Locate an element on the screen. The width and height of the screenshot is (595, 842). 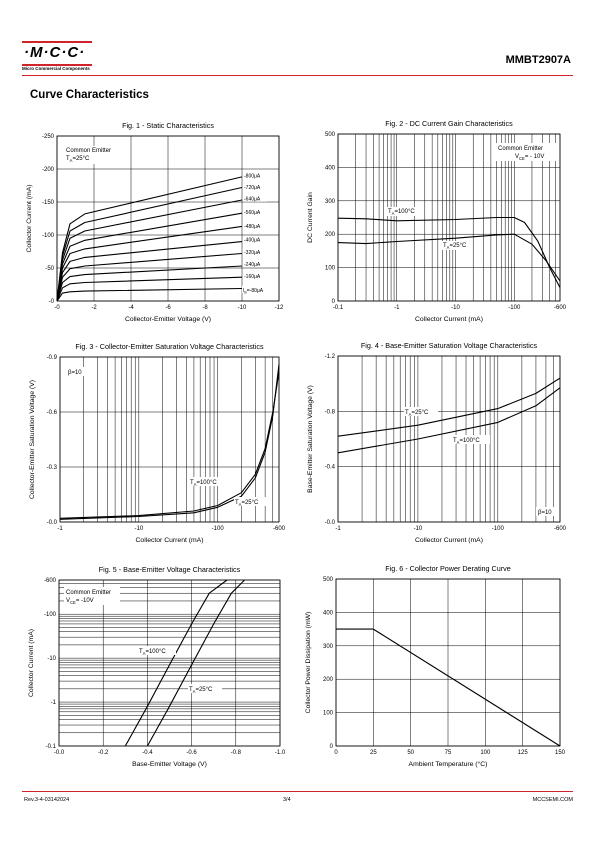
fig5-ytick-label: -10 is located at coordinates (51, 659).